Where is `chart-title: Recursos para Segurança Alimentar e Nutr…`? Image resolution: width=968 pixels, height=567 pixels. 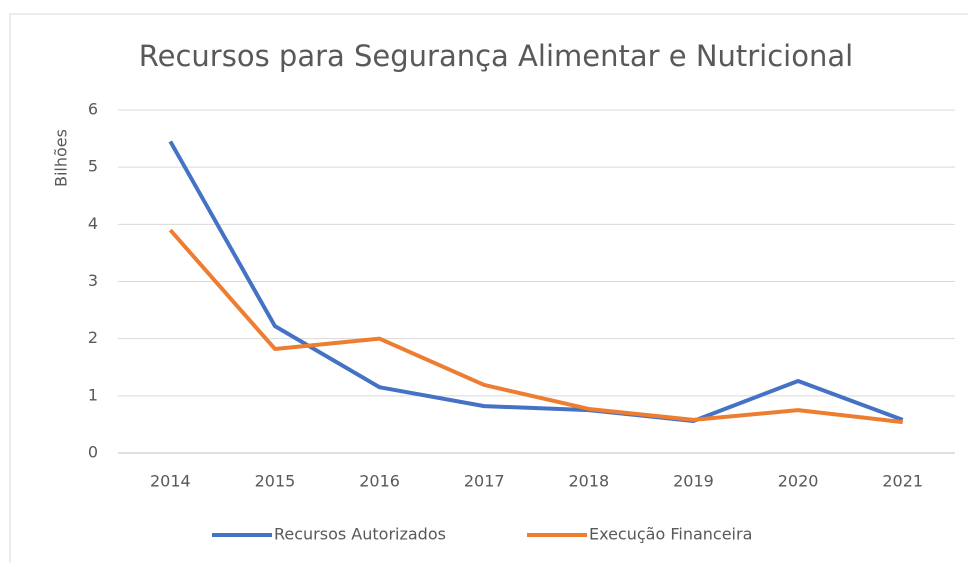
chart-title: Recursos para Segurança Alimentar e Nutr… is located at coordinates (496, 56).